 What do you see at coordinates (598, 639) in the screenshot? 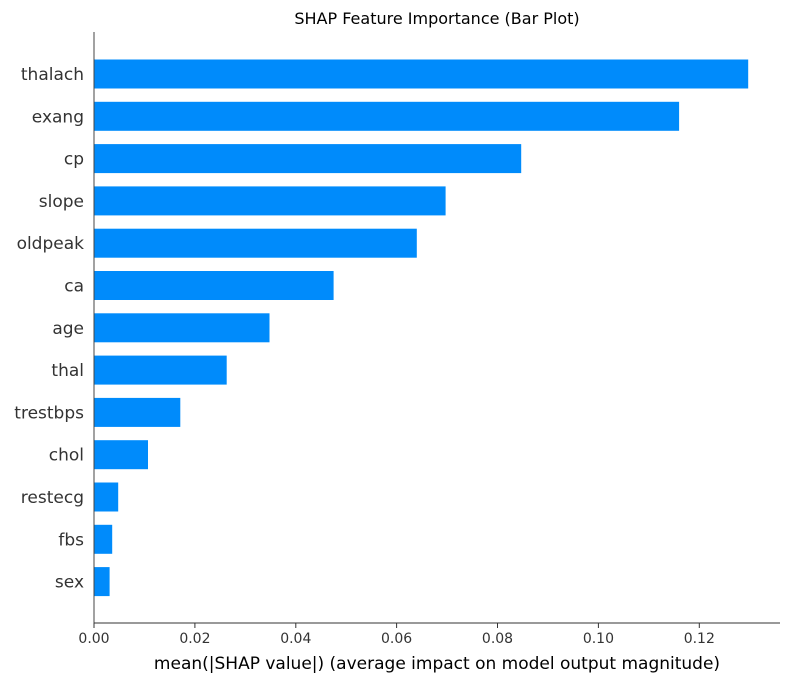
I see `x-tick-label: 0.10` at bounding box center [598, 639].